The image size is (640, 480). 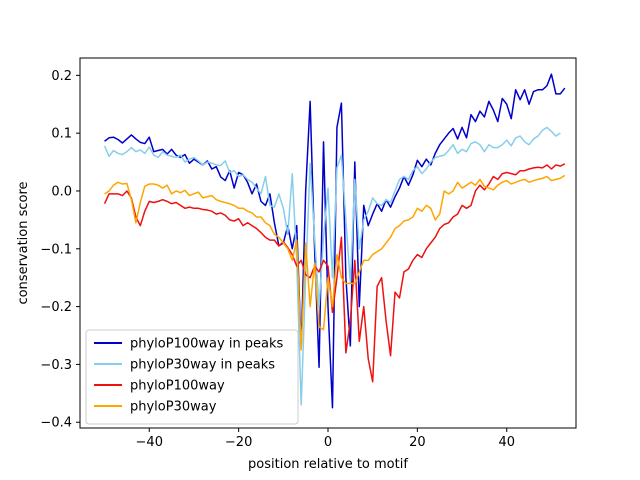 I want to click on y-tick-label: 0.2, so click(x=61, y=76).